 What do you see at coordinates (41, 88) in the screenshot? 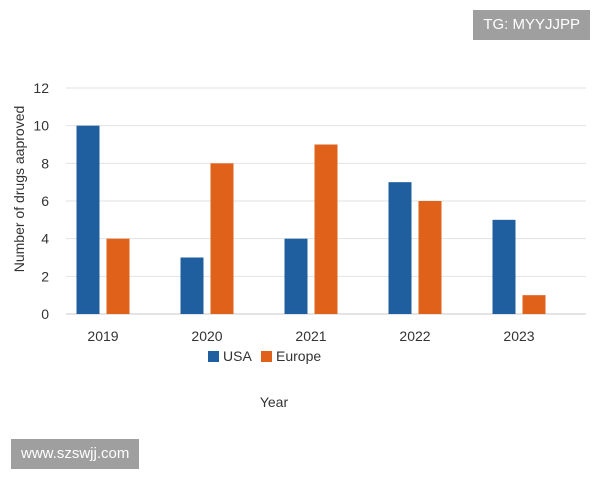
I see `y-tick-label: 12` at bounding box center [41, 88].